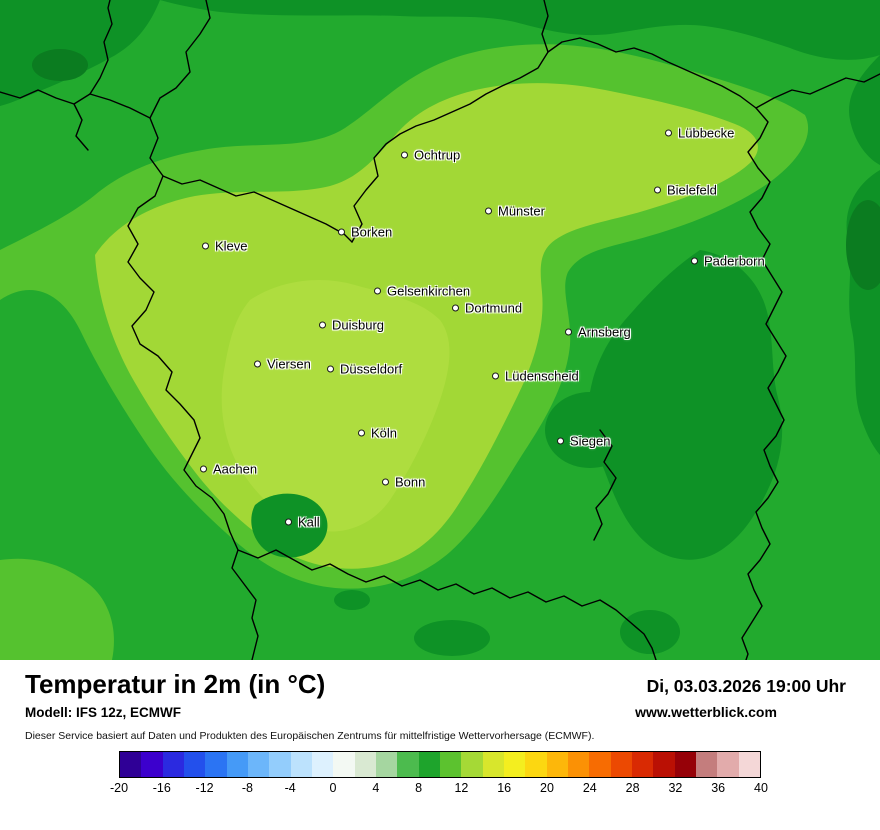  What do you see at coordinates (547, 788) in the screenshot?
I see `colorbar-tick-label: 20` at bounding box center [547, 788].